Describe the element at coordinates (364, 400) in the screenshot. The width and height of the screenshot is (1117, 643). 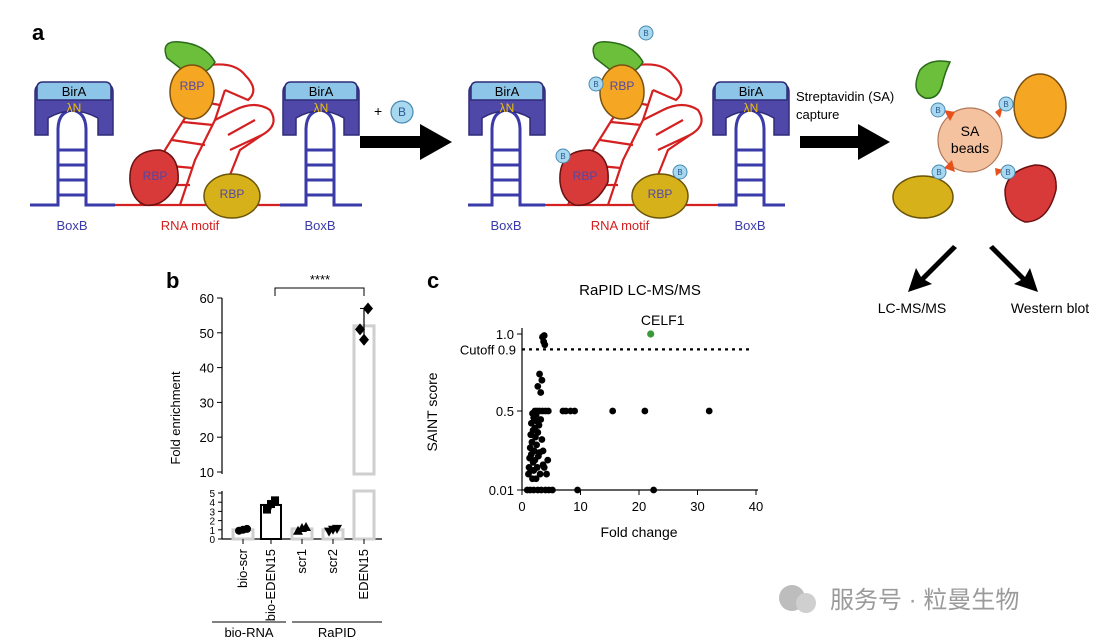
I see `bar` at that location.